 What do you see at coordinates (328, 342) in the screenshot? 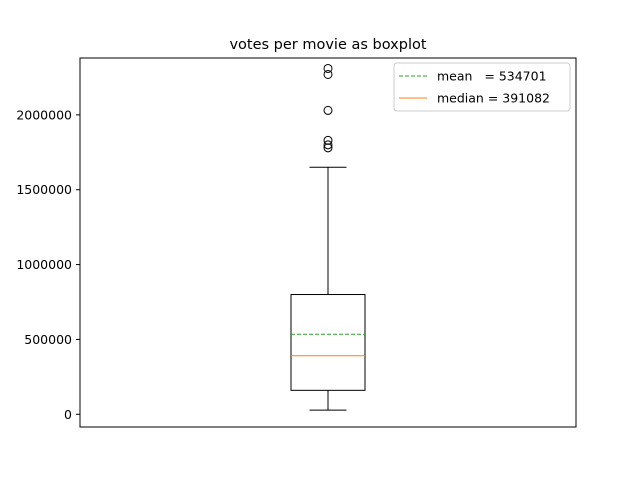
I see `iqr-box` at bounding box center [328, 342].